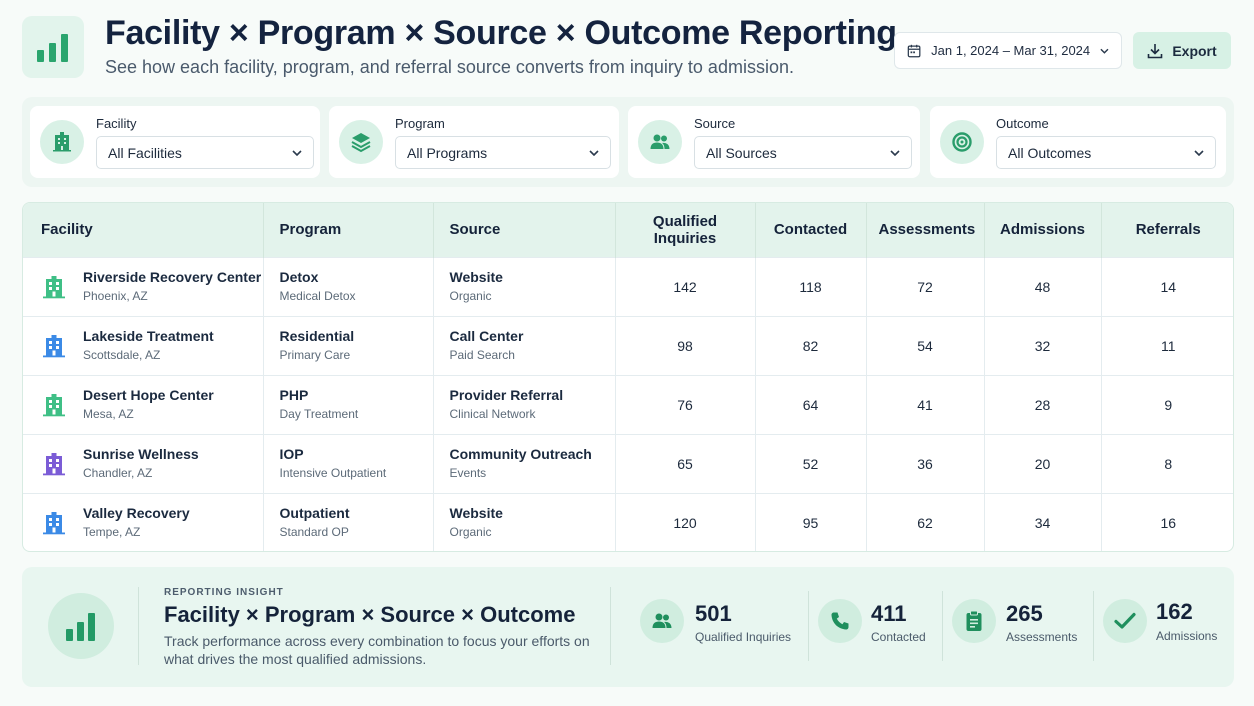  I want to click on source-name: Call Center, so click(486, 336).